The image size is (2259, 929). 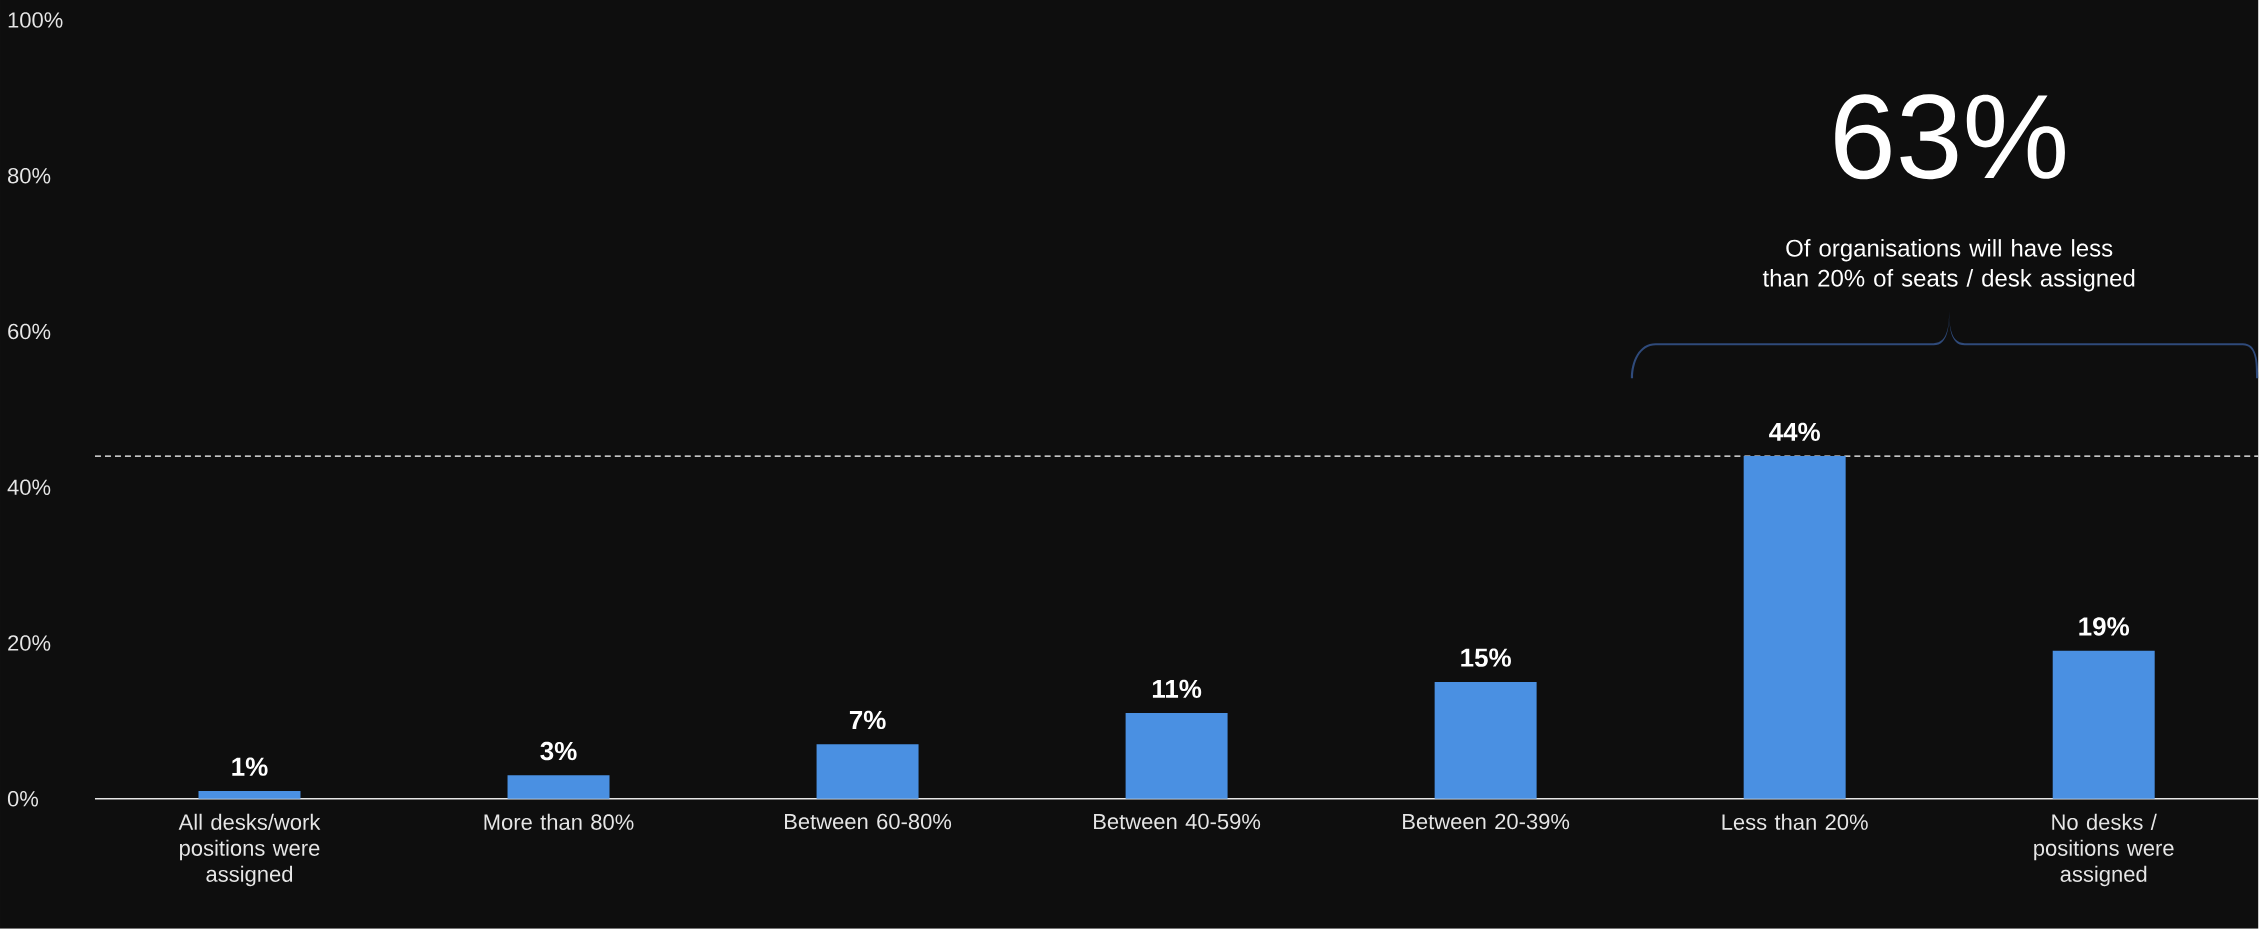 What do you see at coordinates (867, 720) in the screenshot?
I see `data-label: 7%` at bounding box center [867, 720].